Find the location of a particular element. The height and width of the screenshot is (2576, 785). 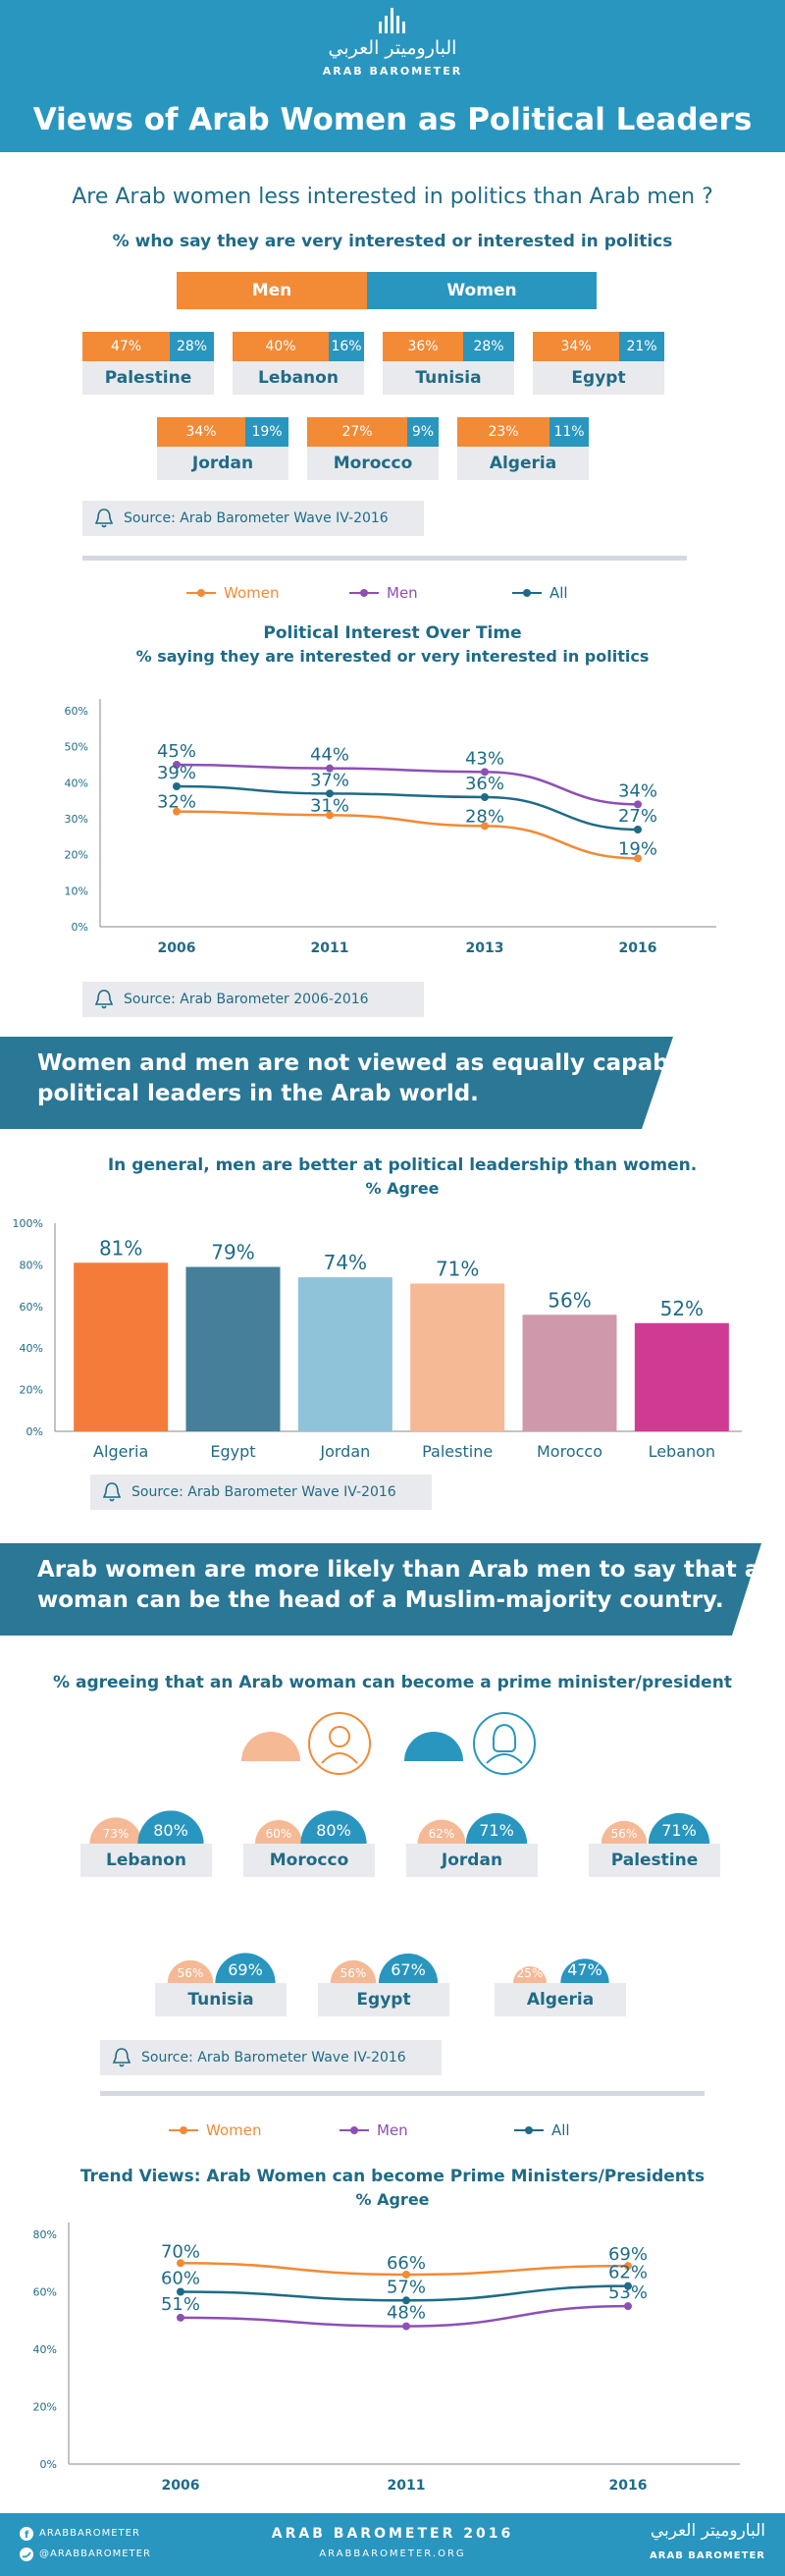

footer-logo-english: ARAB BAROMETER is located at coordinates (707, 2555).